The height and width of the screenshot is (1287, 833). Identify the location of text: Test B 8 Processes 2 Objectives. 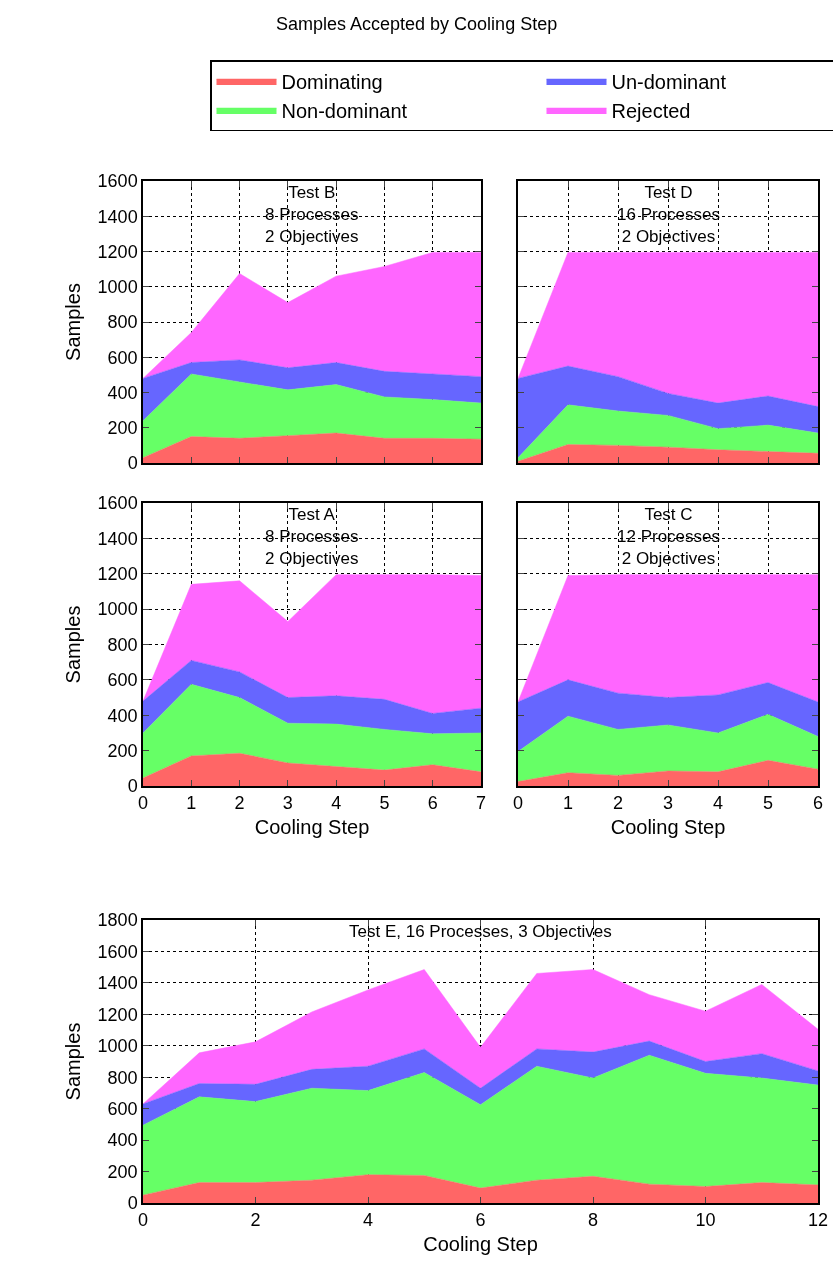
(312, 215).